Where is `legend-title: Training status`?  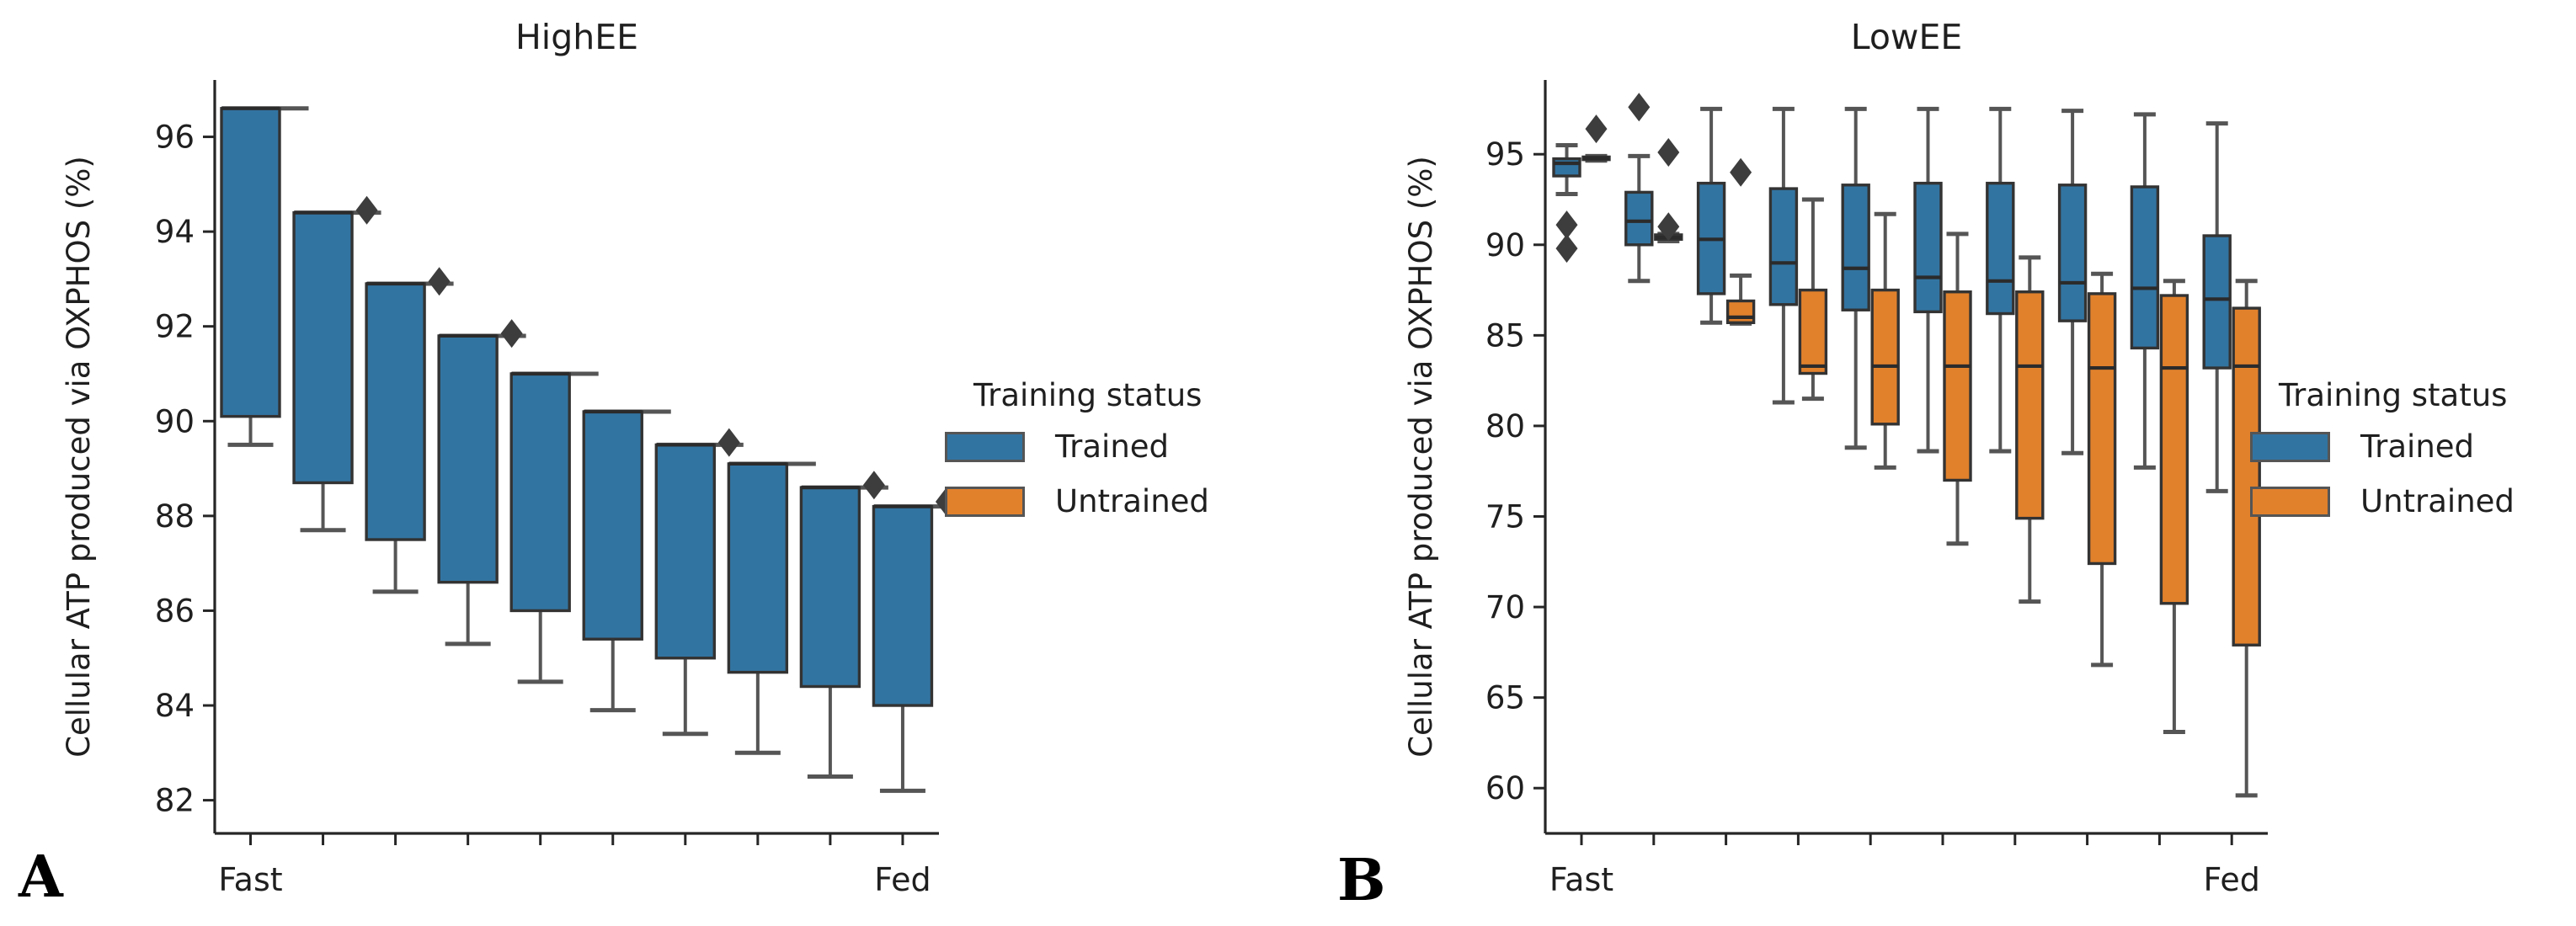
legend-title: Training status is located at coordinates (2393, 395).